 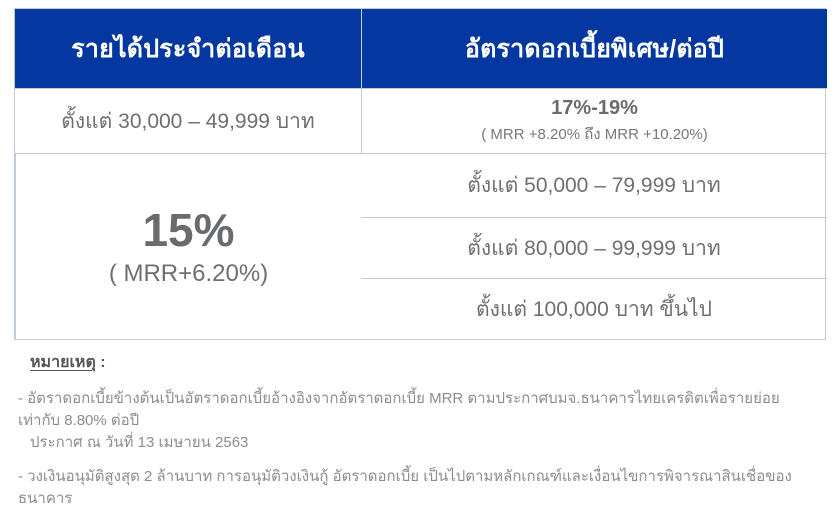 I want to click on note-1-line-2: ประกาศ ณ วันที่ 13 เมษายน 2563, so click(x=139, y=442).